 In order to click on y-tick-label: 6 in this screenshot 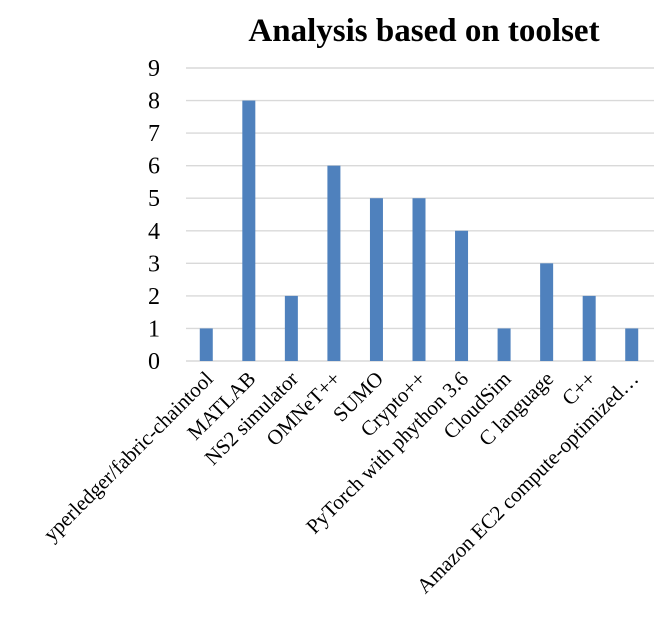, I will do `click(154, 167)`.